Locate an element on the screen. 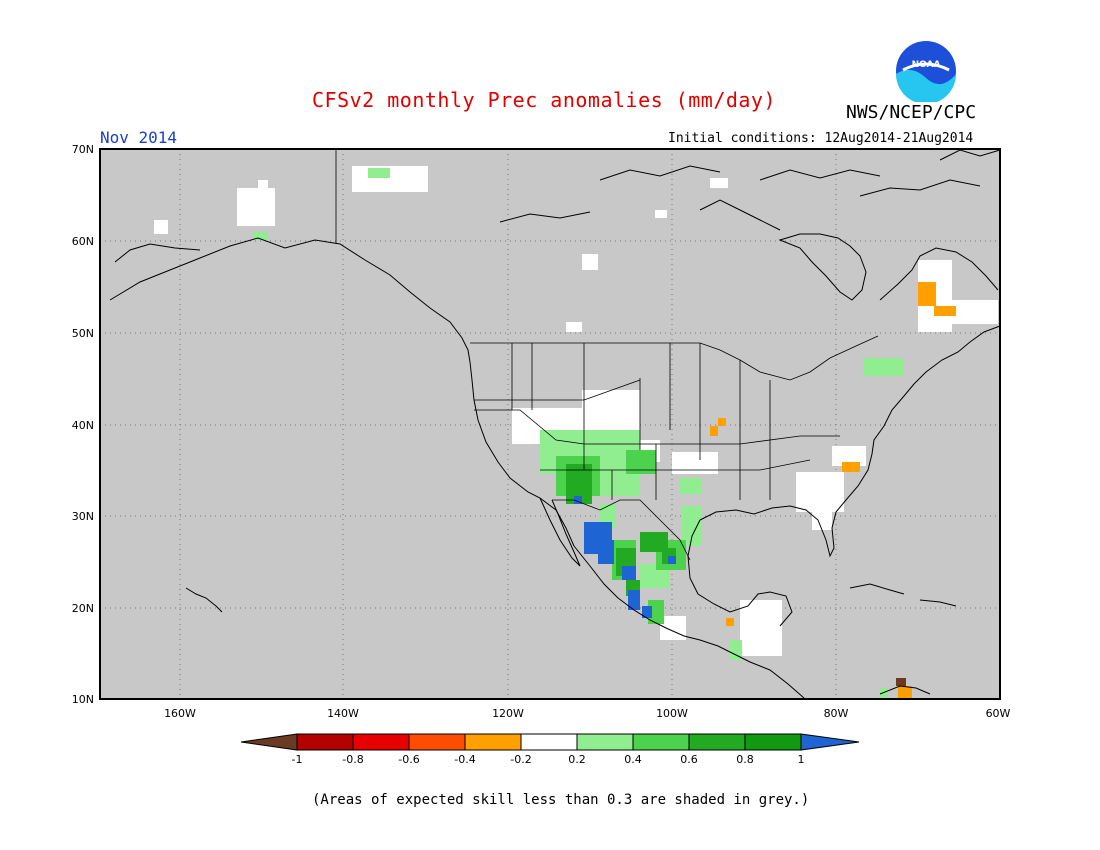 The height and width of the screenshot is (850, 1100). lat-label: 60N is located at coordinates (83, 241).